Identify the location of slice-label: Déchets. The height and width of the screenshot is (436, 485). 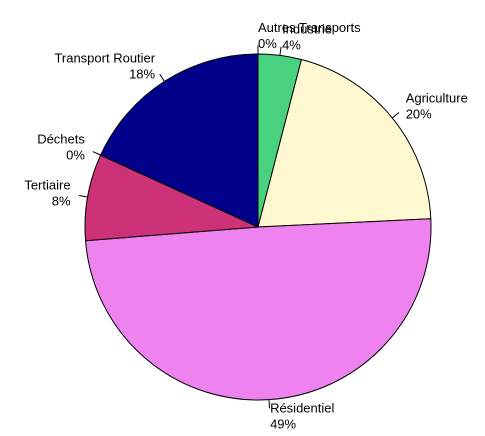
(61, 138).